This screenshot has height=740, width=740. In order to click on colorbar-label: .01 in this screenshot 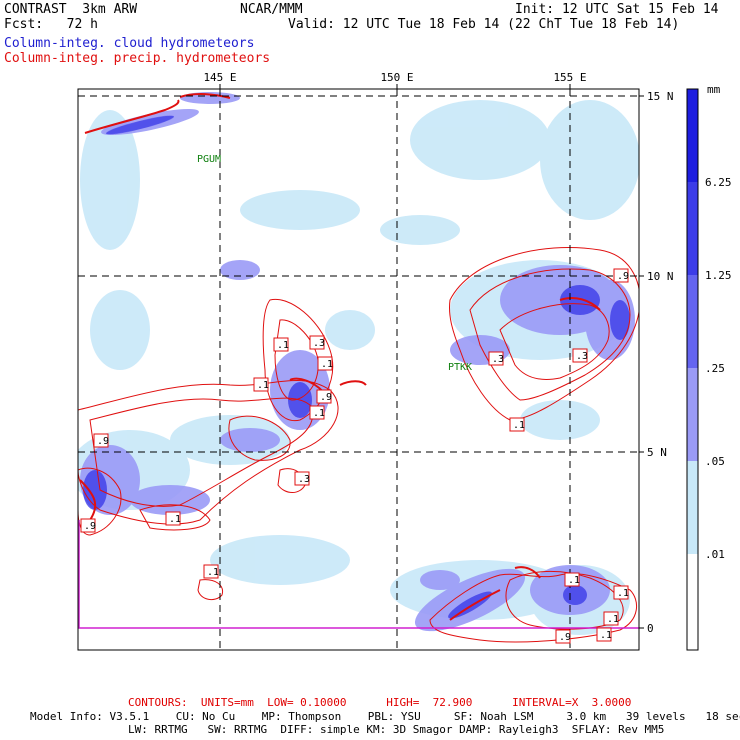, I will do `click(715, 554)`.